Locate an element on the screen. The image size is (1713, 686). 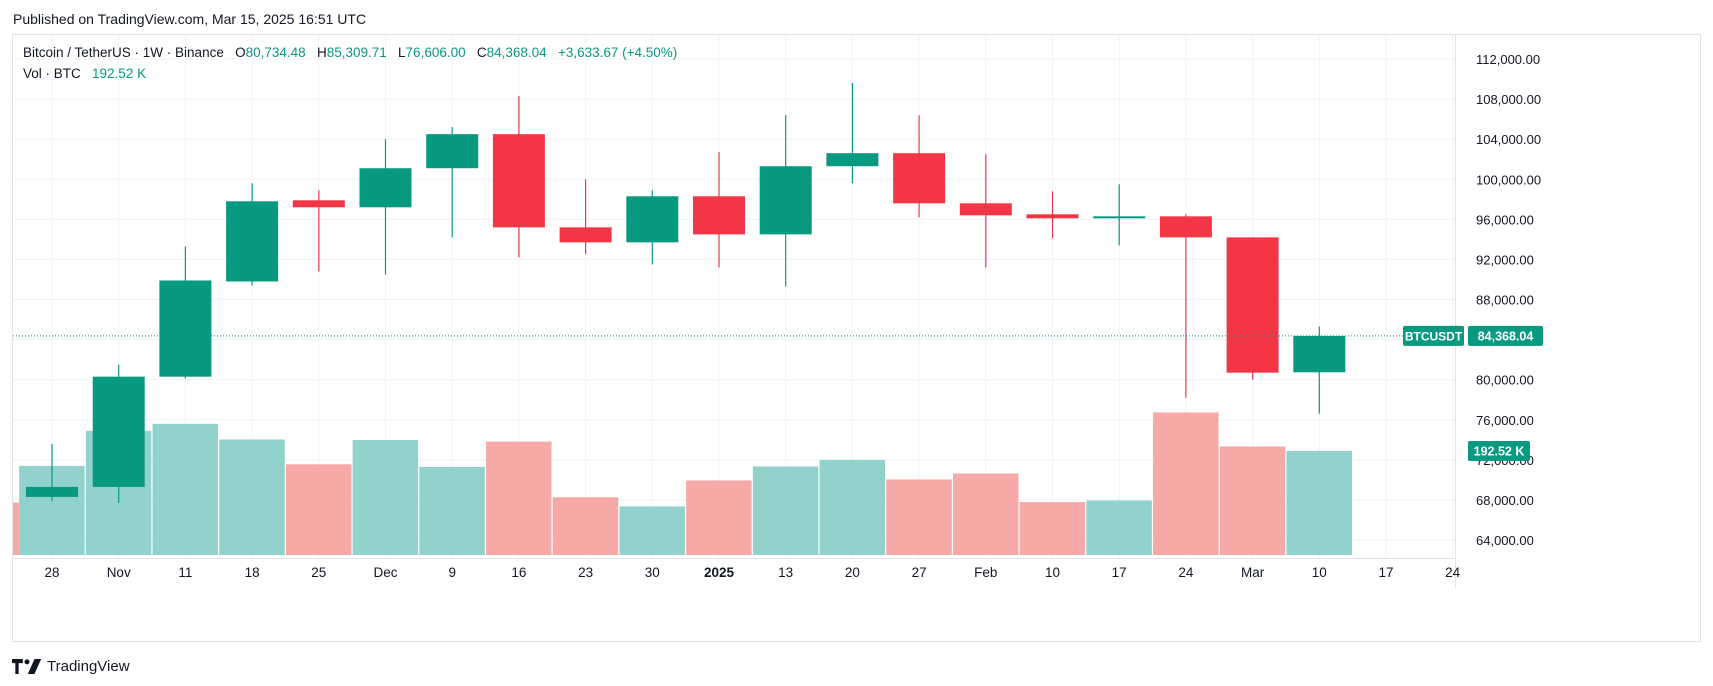
brand-name: TradingView is located at coordinates (88, 666).